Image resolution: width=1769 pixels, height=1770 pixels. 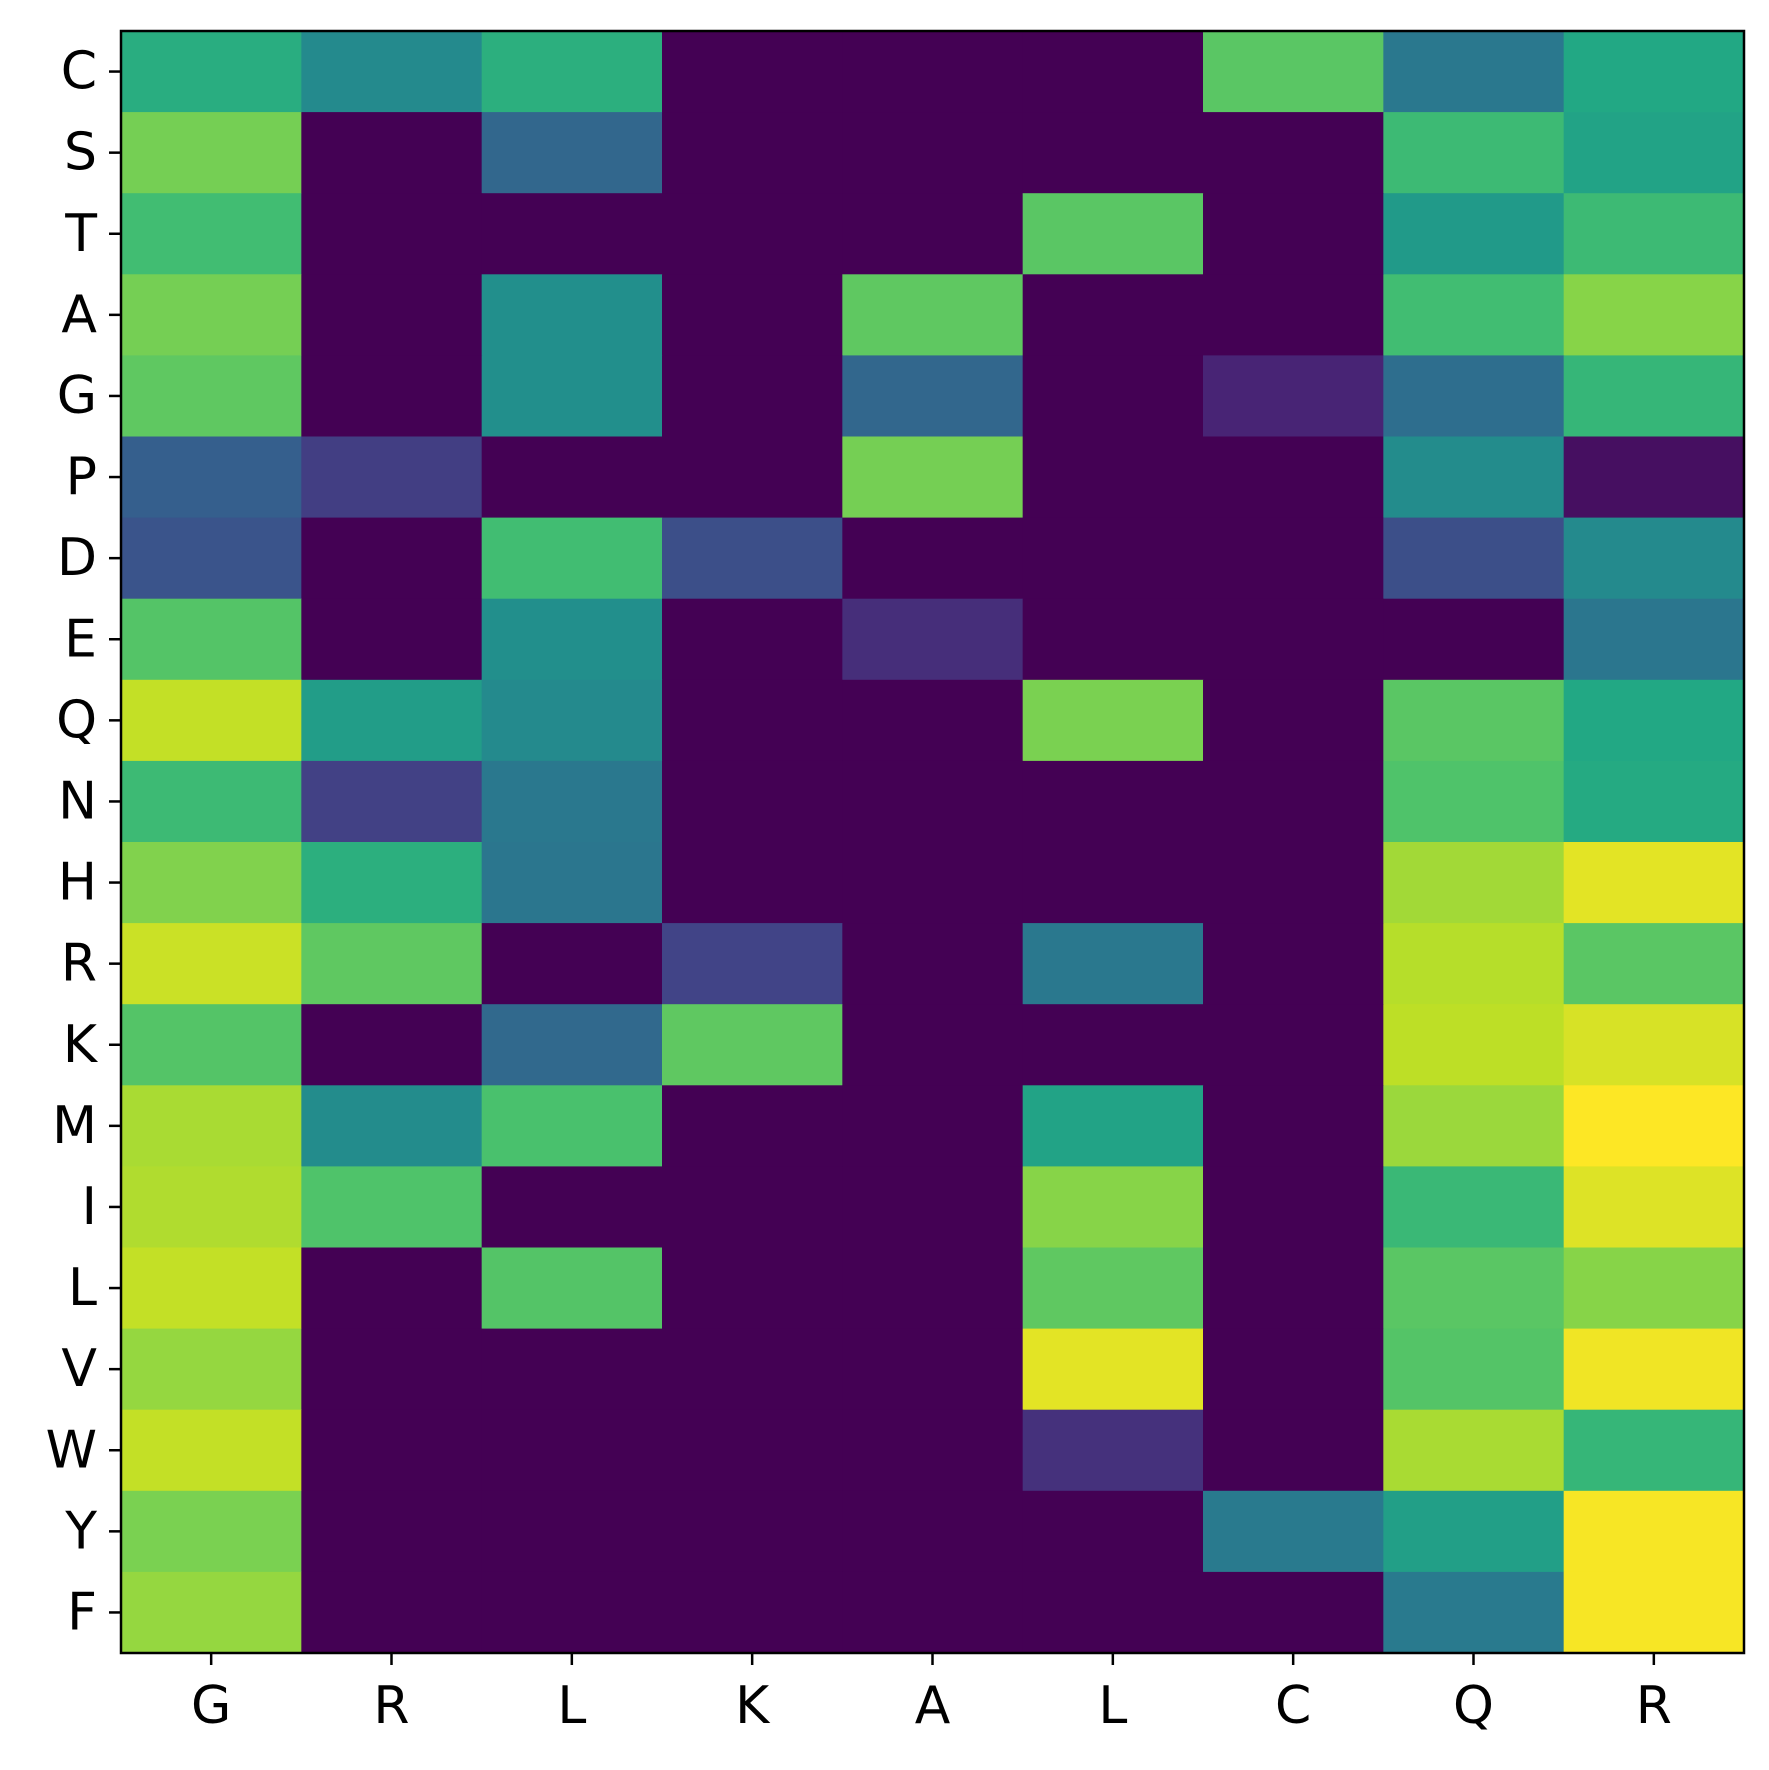 What do you see at coordinates (1654, 1706) in the screenshot?
I see `x-tick-label: R` at bounding box center [1654, 1706].